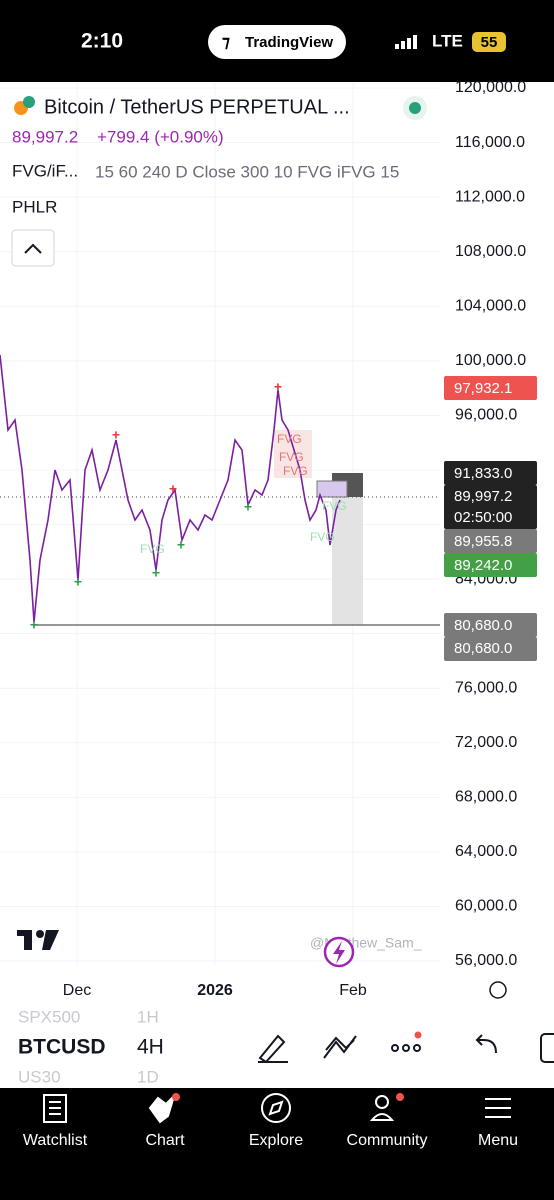 The height and width of the screenshot is (1200, 554). What do you see at coordinates (486, 415) in the screenshot?
I see `price-axis-label: 96,000.0` at bounding box center [486, 415].